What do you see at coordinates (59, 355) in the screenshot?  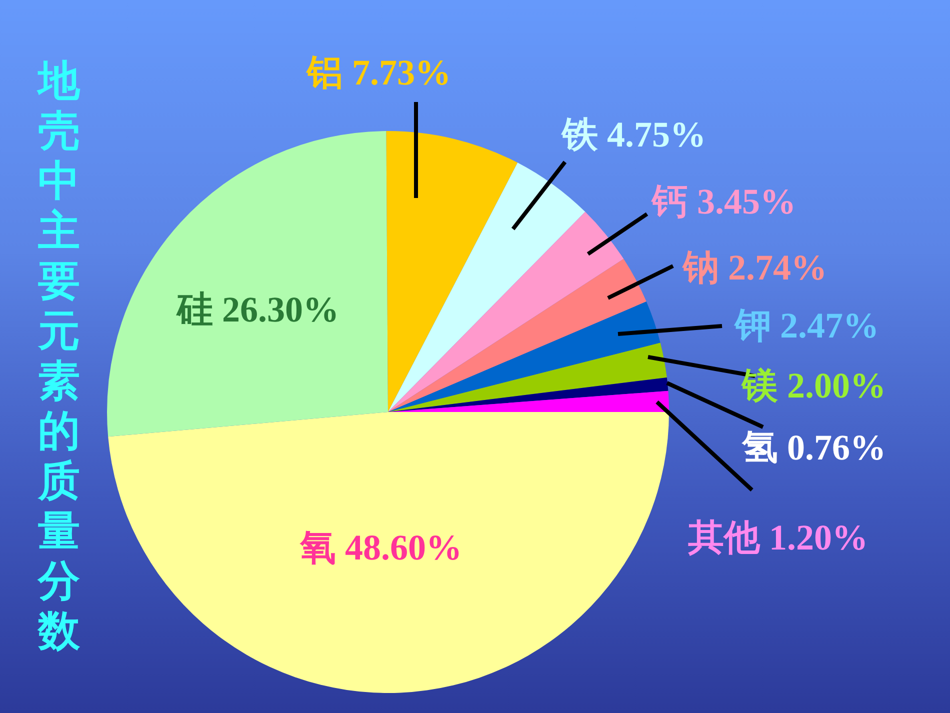 I see `chart-title: 地壳中主要元素的质量分数` at bounding box center [59, 355].